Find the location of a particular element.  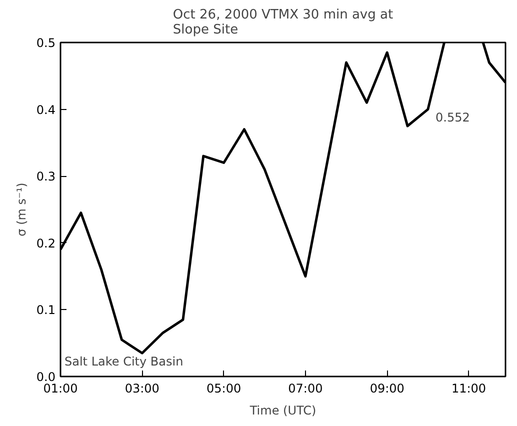

annotation: 0.552 is located at coordinates (453, 117).